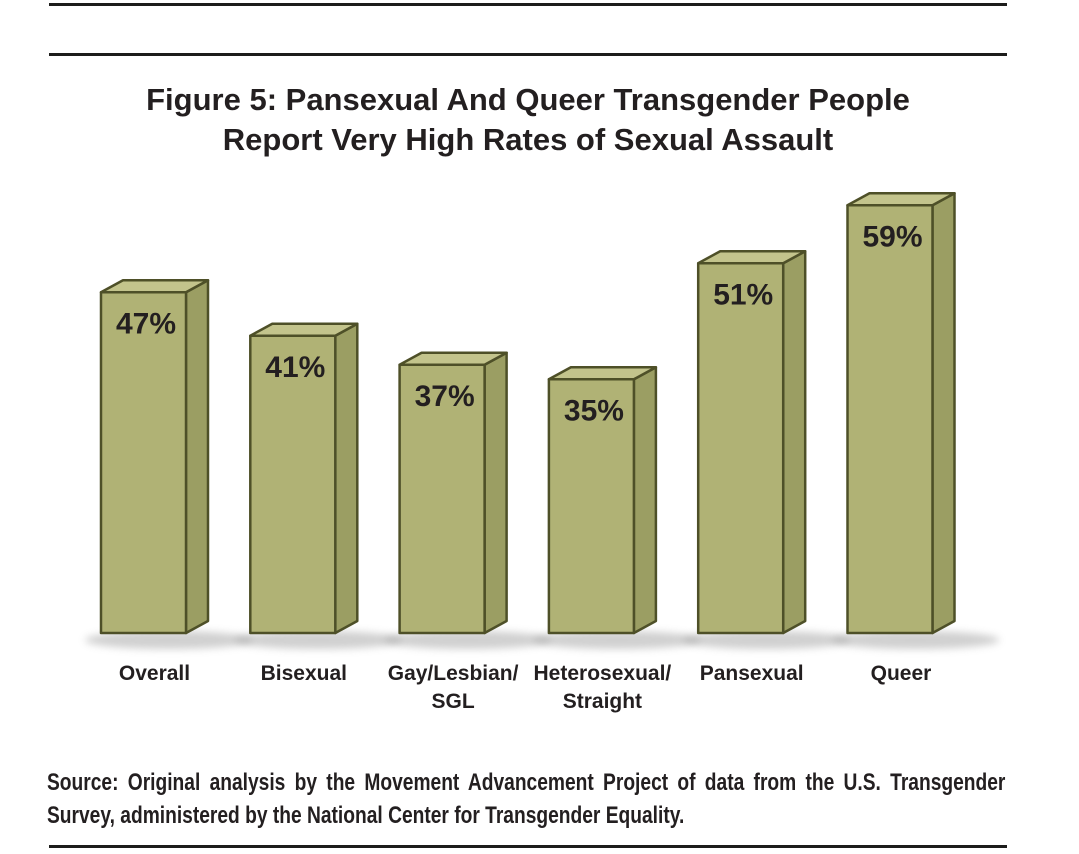  Describe the element at coordinates (303, 673) in the screenshot. I see `bar-category-label: Bisexual` at that location.